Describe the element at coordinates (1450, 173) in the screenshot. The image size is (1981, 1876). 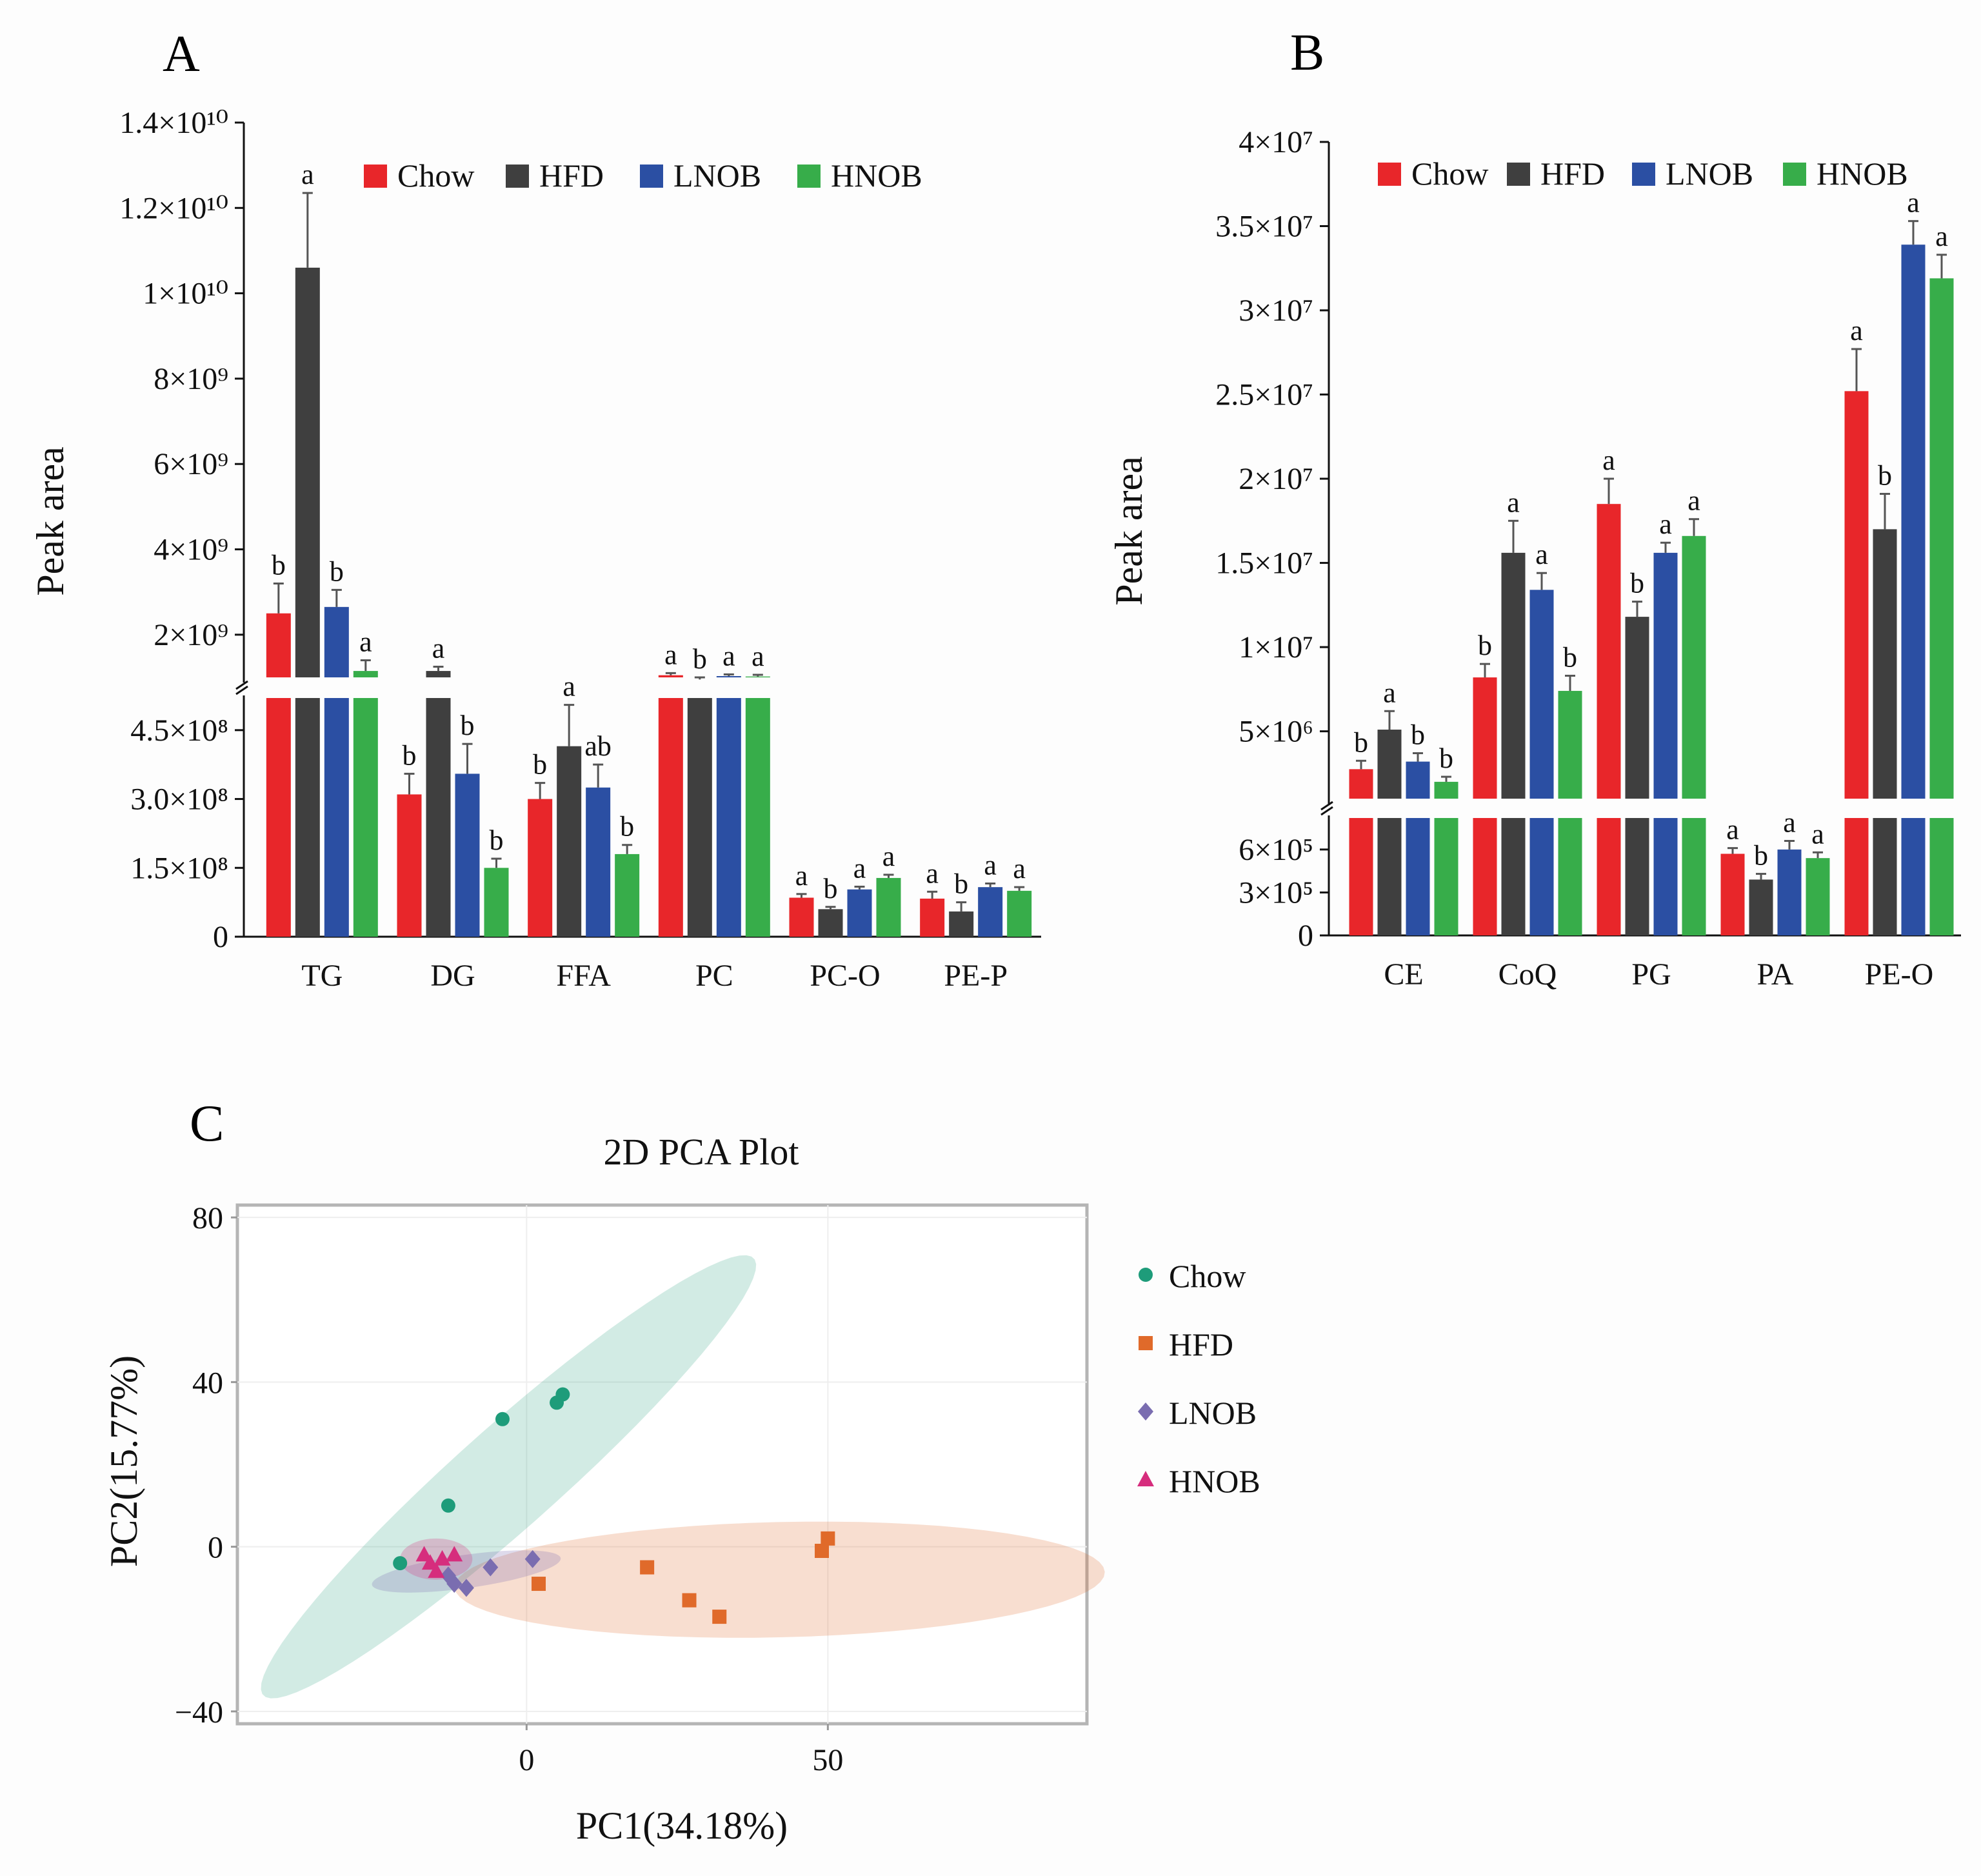
I see `legend-label-chow: Chow` at that location.